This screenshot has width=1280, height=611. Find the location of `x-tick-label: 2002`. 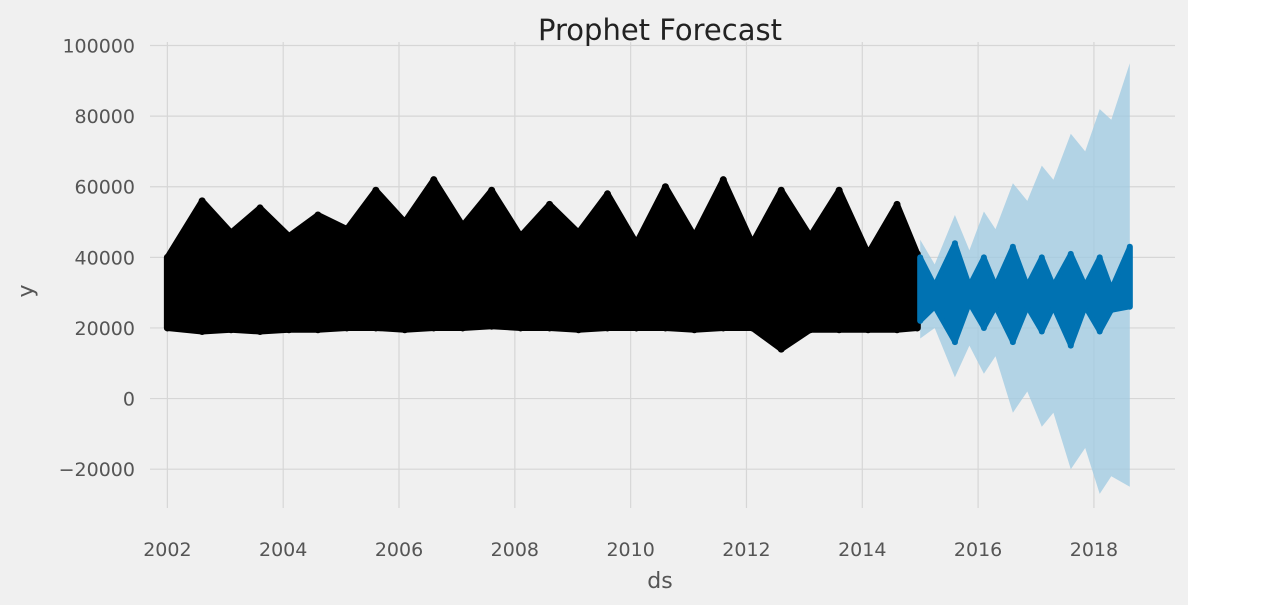

x-tick-label: 2002 is located at coordinates (167, 550).